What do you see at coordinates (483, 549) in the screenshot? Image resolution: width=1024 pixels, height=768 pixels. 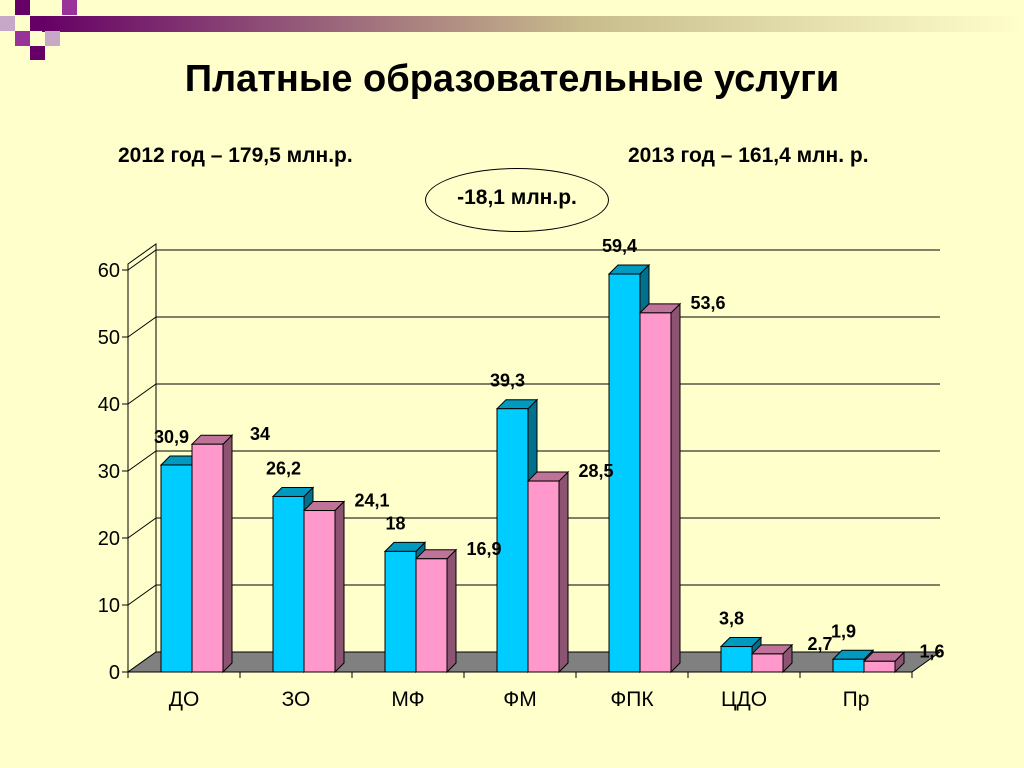 I see `data-label-МФ-series-2: 16,9` at bounding box center [483, 549].